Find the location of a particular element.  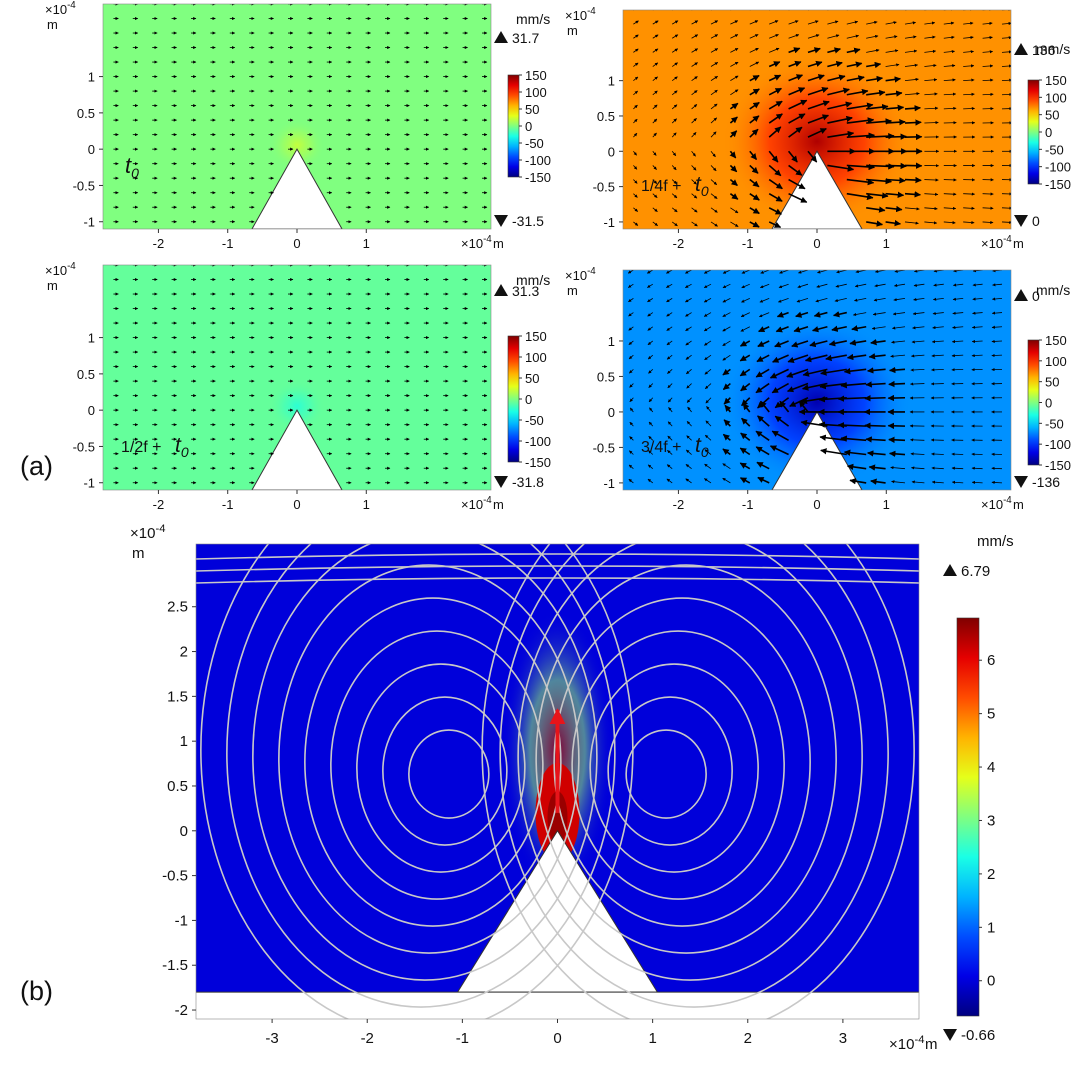

colorbar-tick-label: 0 is located at coordinates (1048, 132).